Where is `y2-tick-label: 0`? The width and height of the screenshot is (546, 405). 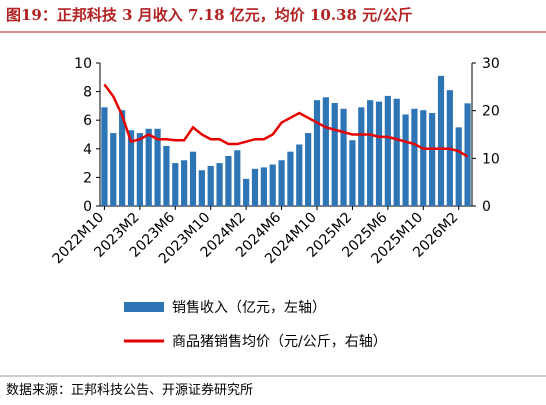 y2-tick-label: 0 is located at coordinates (486, 207).